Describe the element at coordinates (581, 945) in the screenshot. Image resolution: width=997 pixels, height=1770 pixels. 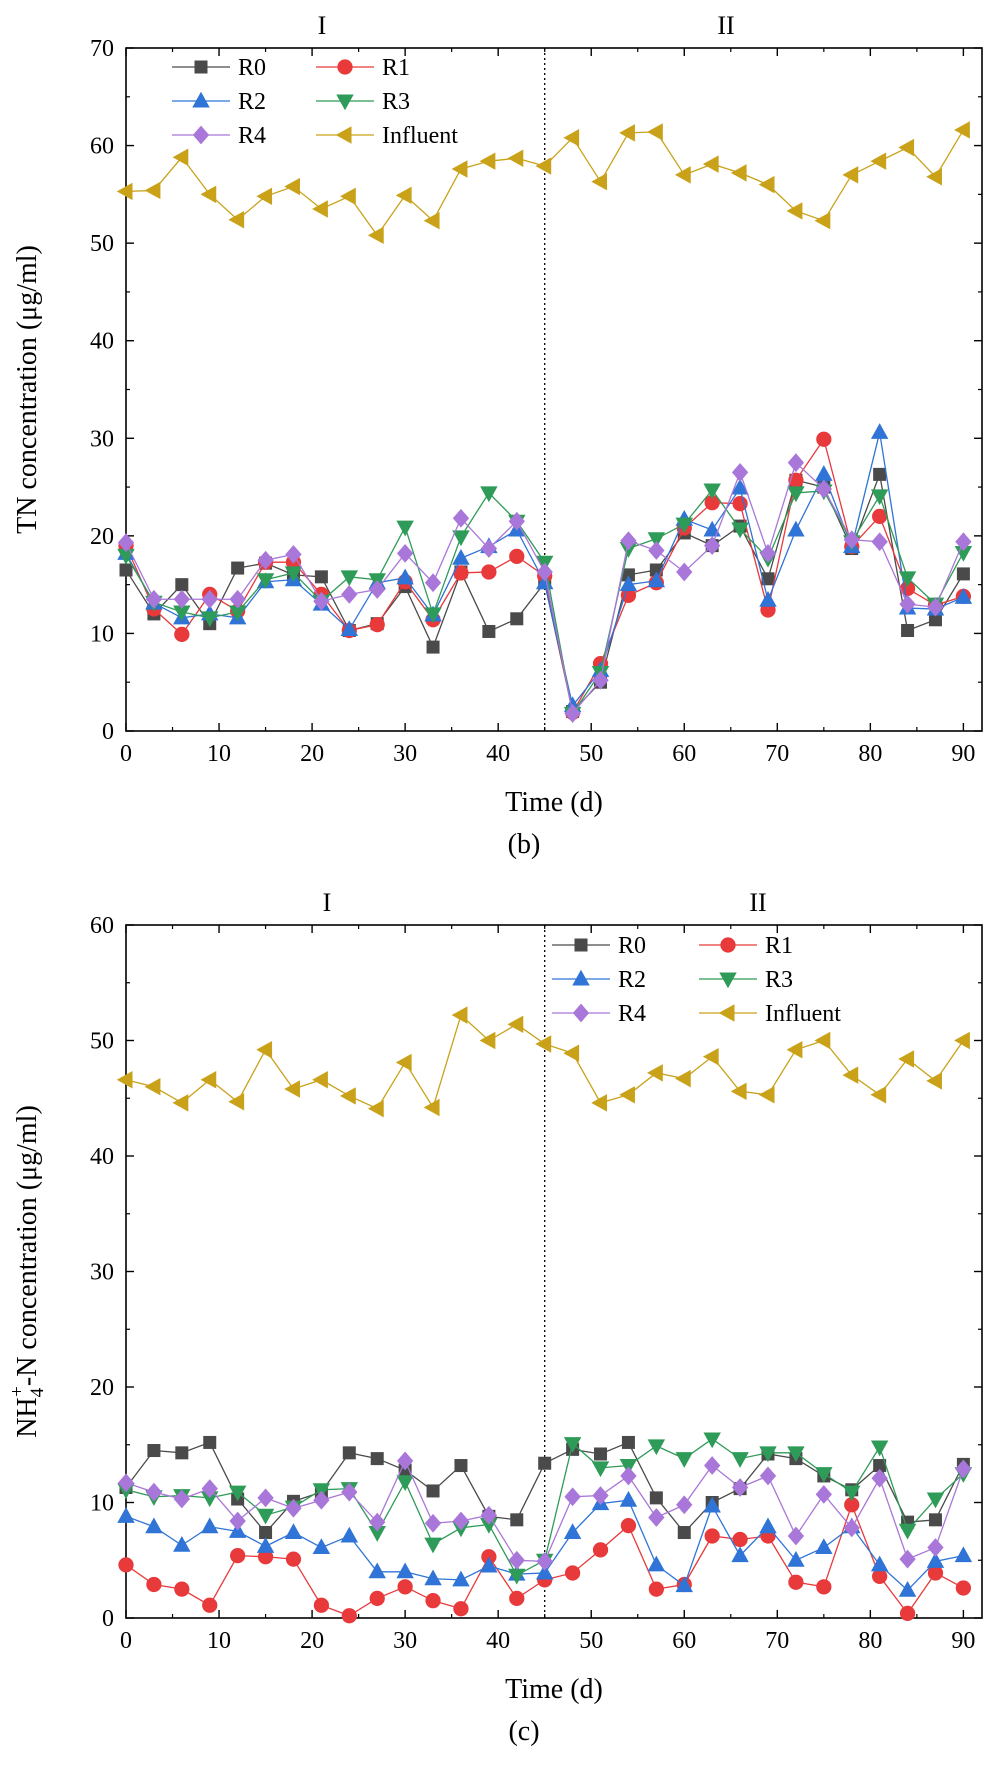
I see `legend-marker-r0` at that location.